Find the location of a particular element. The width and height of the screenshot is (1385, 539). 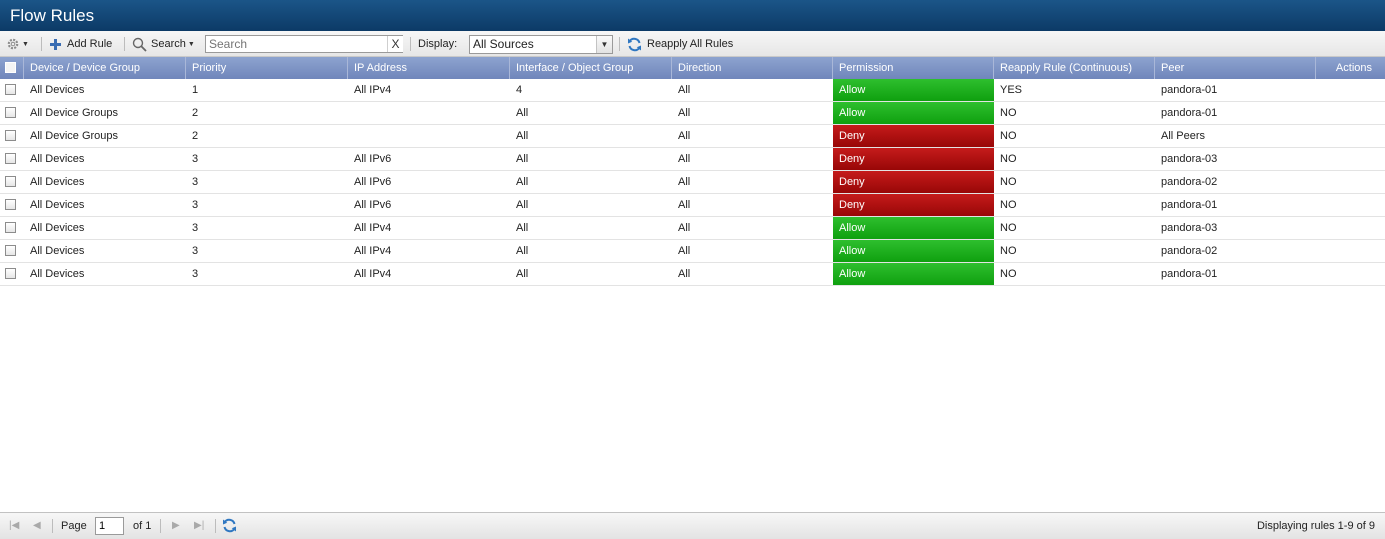

search-menu-label: Search is located at coordinates (168, 44).